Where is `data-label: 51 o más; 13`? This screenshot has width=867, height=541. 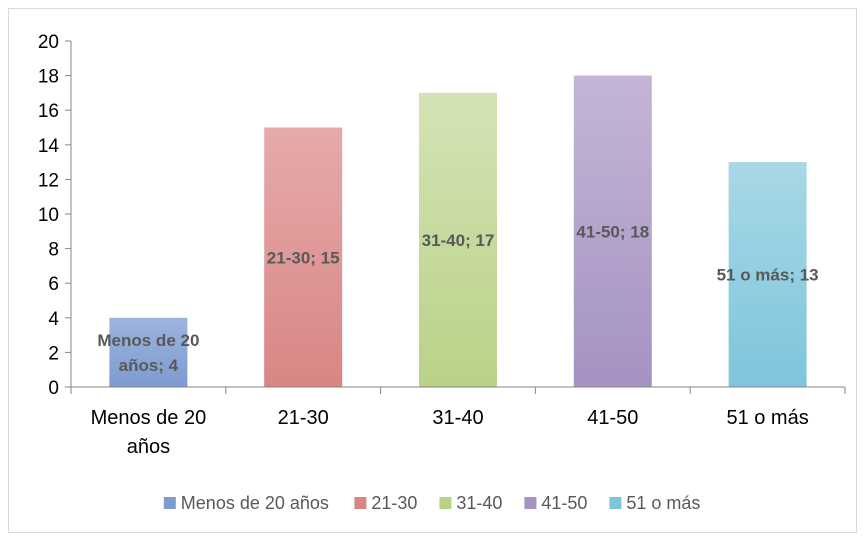
data-label: 51 o más; 13 is located at coordinates (768, 275).